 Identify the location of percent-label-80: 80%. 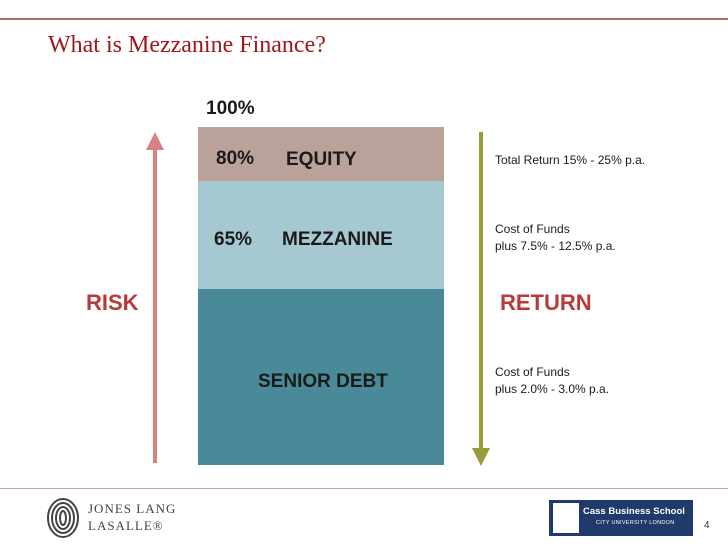
(235, 158).